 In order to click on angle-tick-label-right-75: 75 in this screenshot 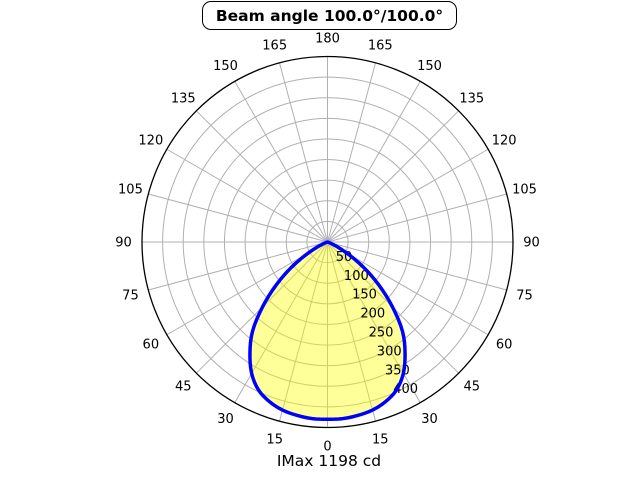, I will do `click(524, 295)`.